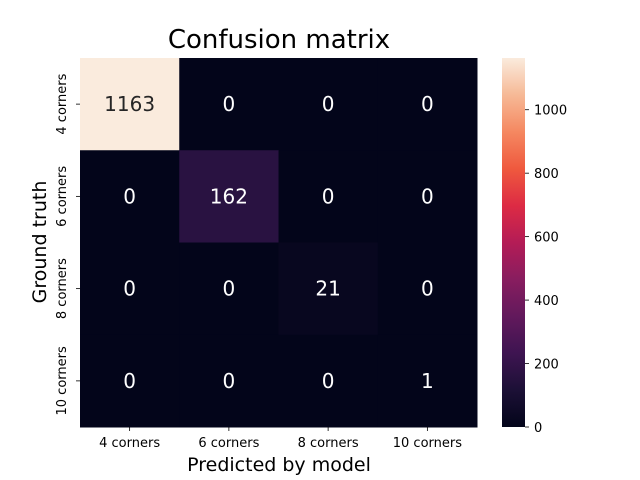 This screenshot has height=480, width=640. I want to click on y-axis-label: Ground truth, so click(40, 242).